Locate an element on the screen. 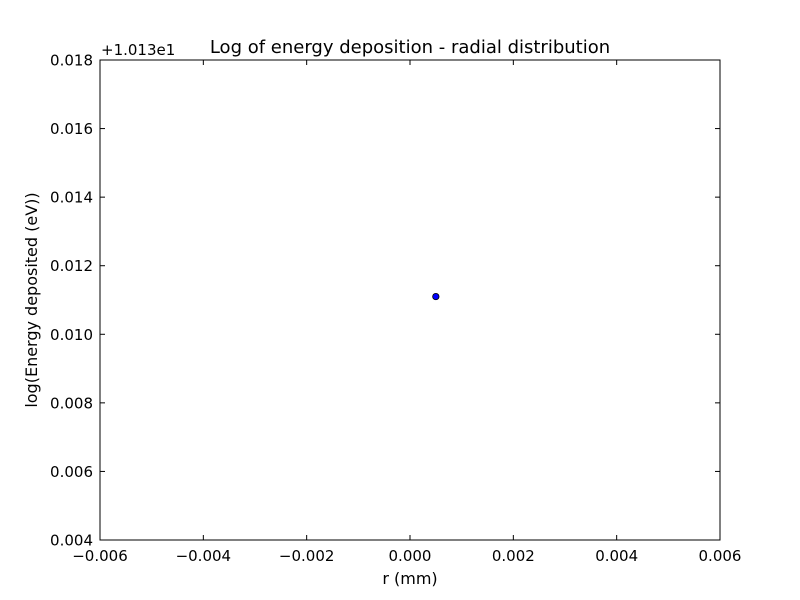  x-axis-label: r (mm) is located at coordinates (409, 578).